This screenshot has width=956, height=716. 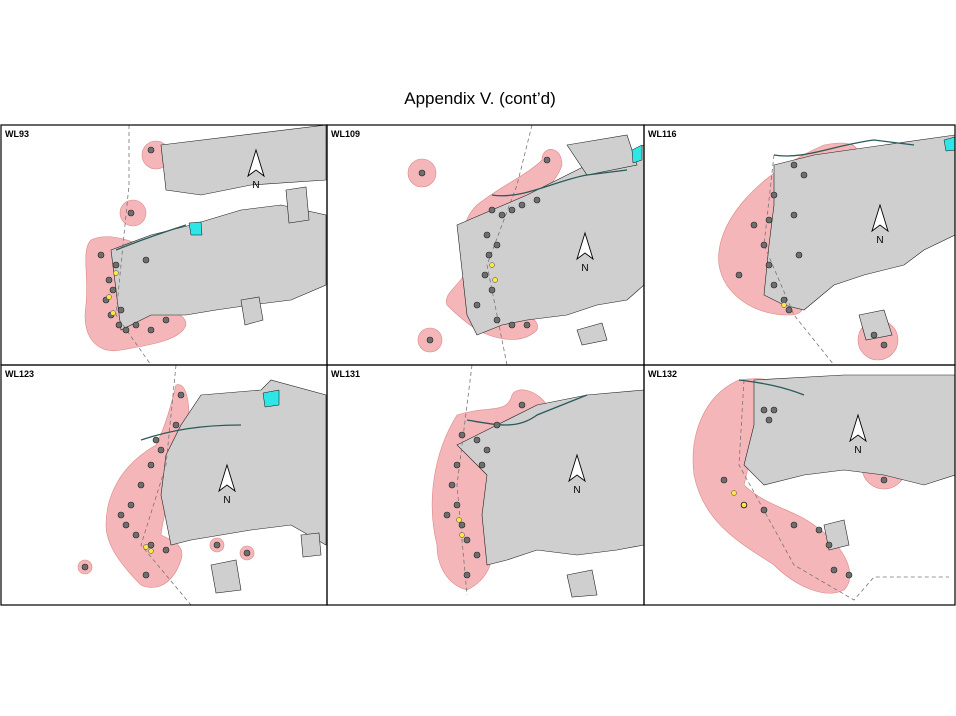 What do you see at coordinates (345, 374) in the screenshot?
I see `panel-label: WL131` at bounding box center [345, 374].